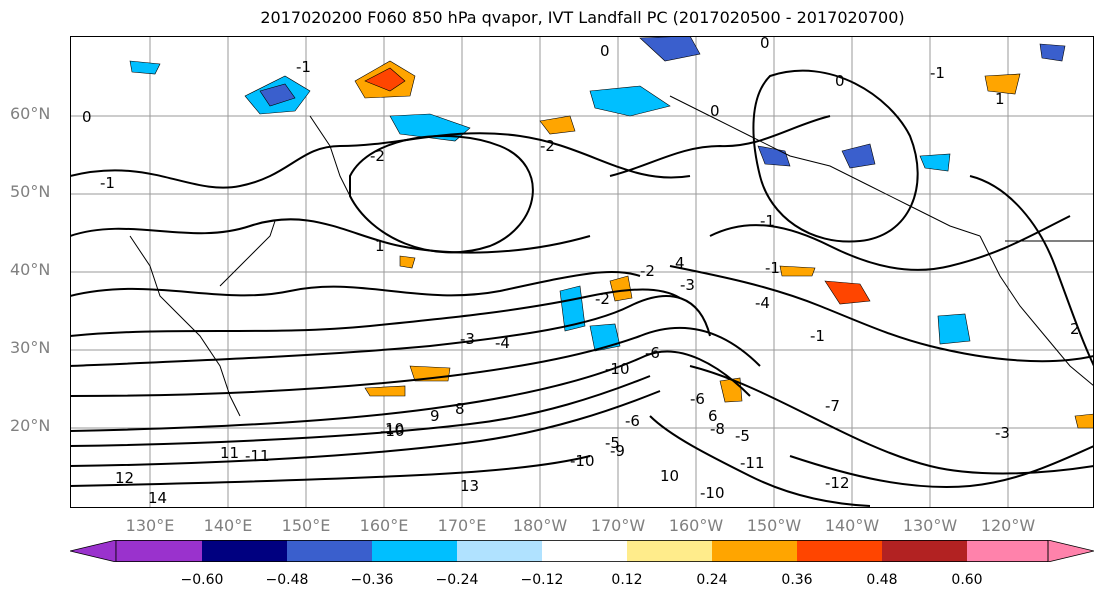 This screenshot has width=1105, height=601. What do you see at coordinates (540, 525) in the screenshot?
I see `lon-label: 180°W` at bounding box center [540, 525].